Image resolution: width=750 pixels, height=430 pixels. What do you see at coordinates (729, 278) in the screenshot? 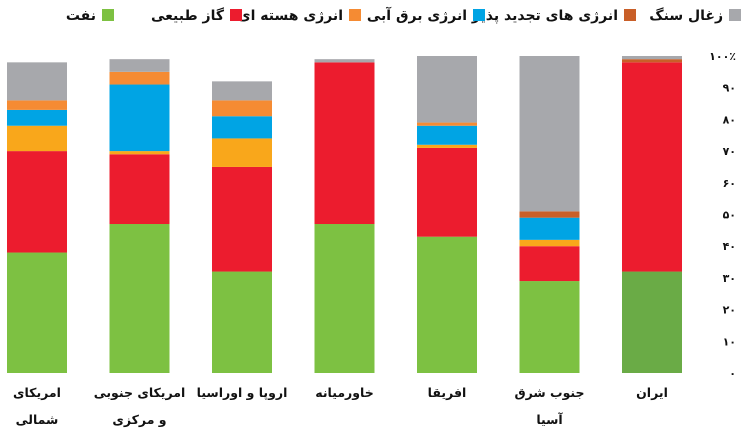
I see `y-tick-label: ۳۰` at bounding box center [729, 278].